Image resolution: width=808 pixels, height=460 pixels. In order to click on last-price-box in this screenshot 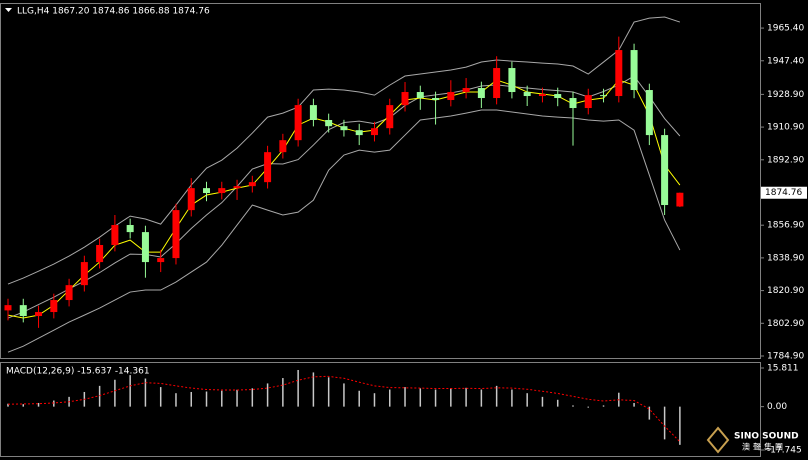, I will do `click(784, 192)`.